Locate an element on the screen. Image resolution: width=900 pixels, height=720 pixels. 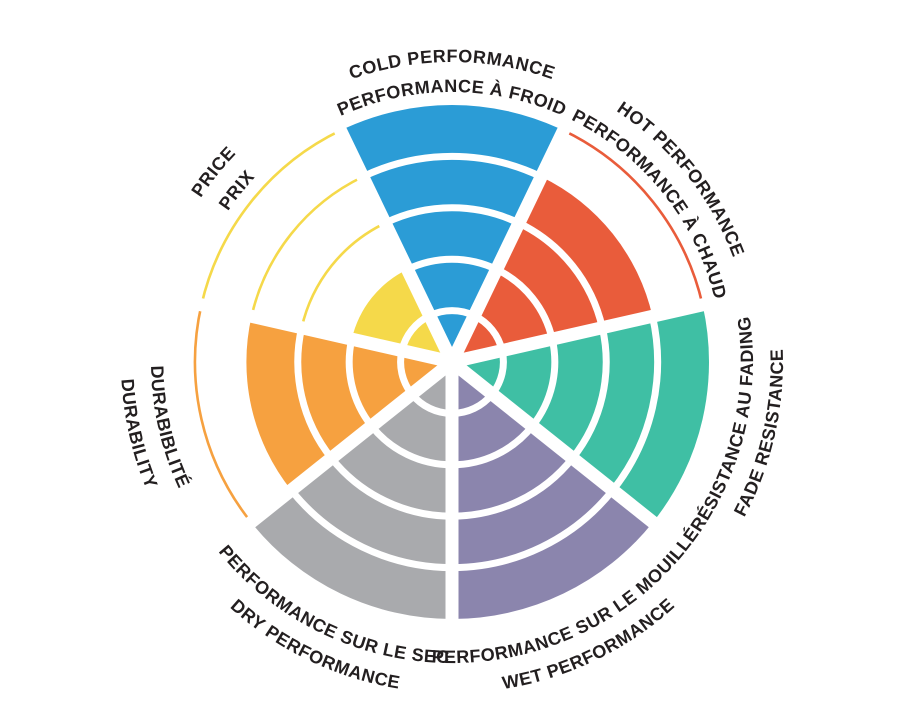
segment-label-text: HOT PERFORMANCE is located at coordinates (681, 179).